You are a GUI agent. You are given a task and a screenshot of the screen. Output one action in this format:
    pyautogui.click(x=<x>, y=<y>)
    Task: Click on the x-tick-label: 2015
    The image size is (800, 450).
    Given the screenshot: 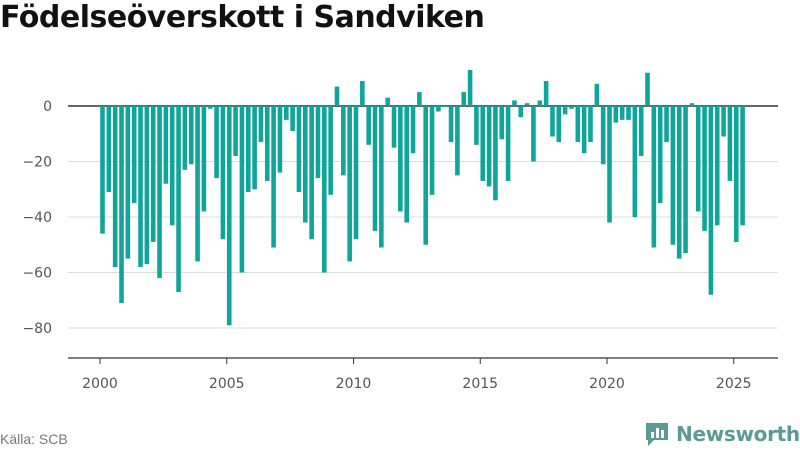 What is the action you would take?
    pyautogui.click(x=480, y=384)
    